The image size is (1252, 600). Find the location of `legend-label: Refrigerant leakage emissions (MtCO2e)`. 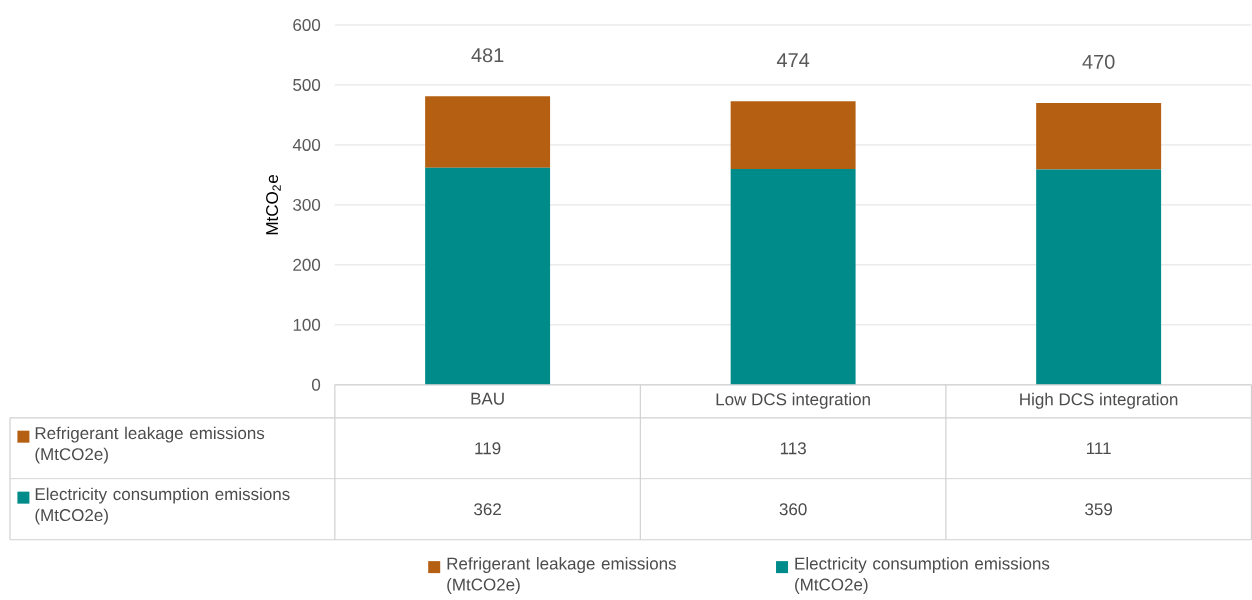

legend-label: Refrigerant leakage emissions (MtCO2e) is located at coordinates (150, 445).